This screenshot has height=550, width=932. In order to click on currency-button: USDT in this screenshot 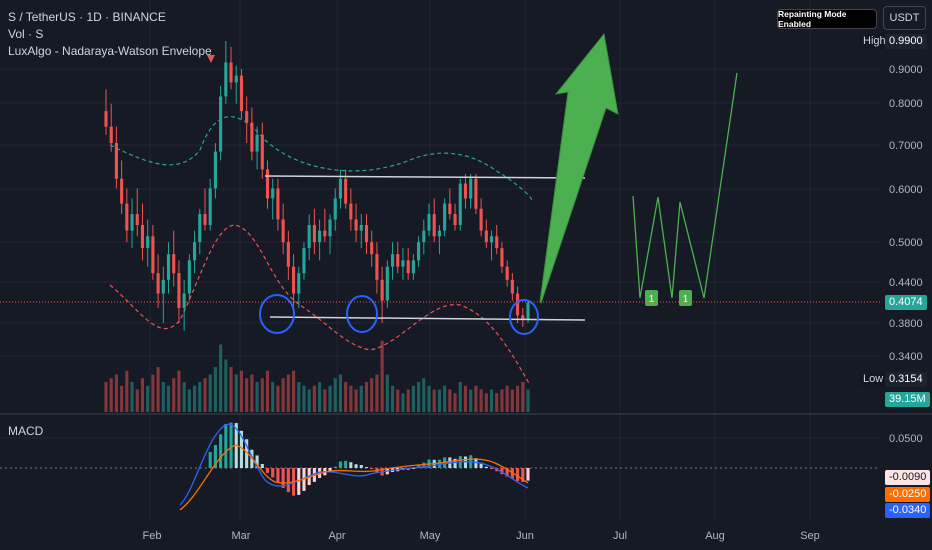, I will do `click(904, 18)`.